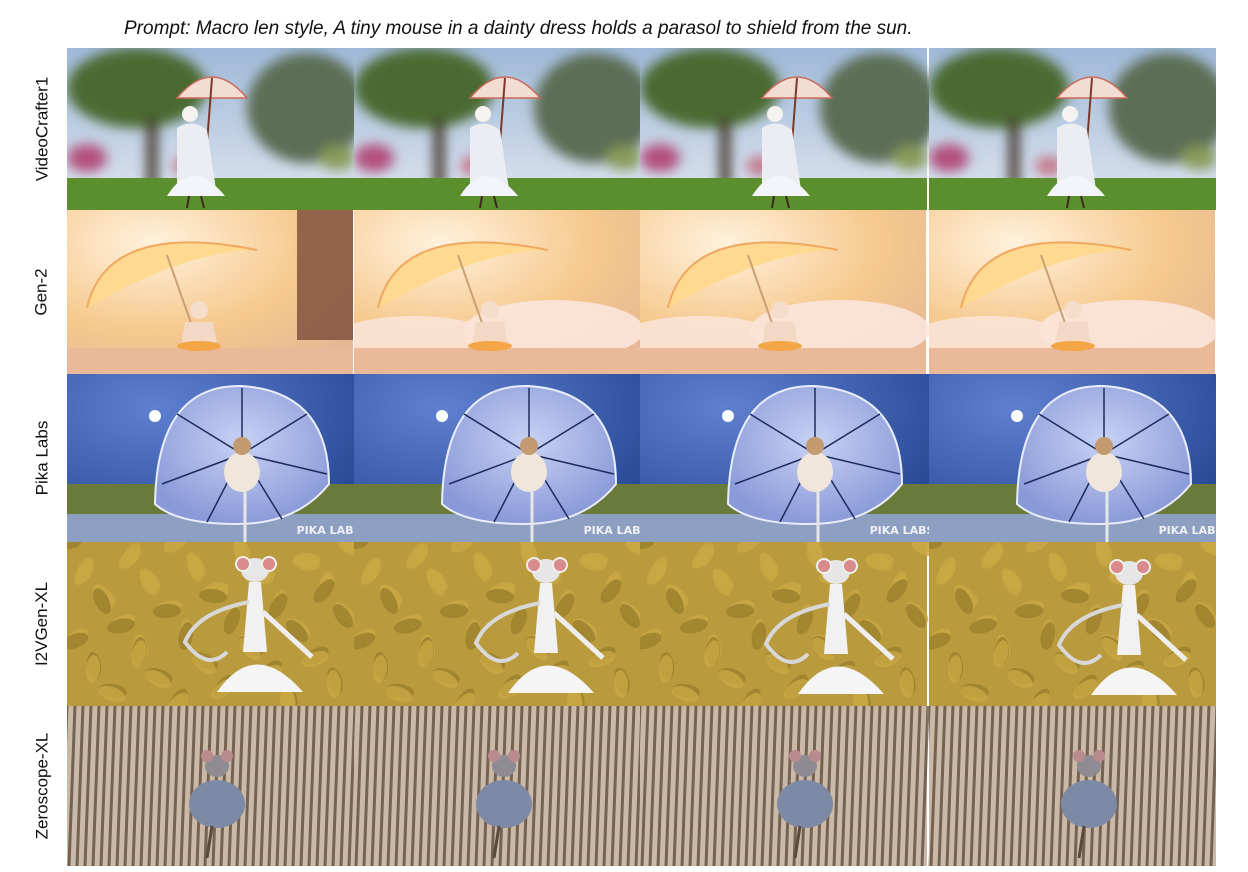 This screenshot has height=872, width=1248. I want to click on frame-r1-c3, so click(784, 129).